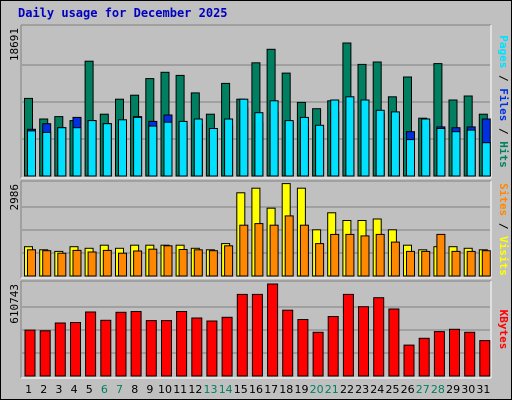  I want to click on kbytes-legend-kbytes: KBytes, so click(503, 330).